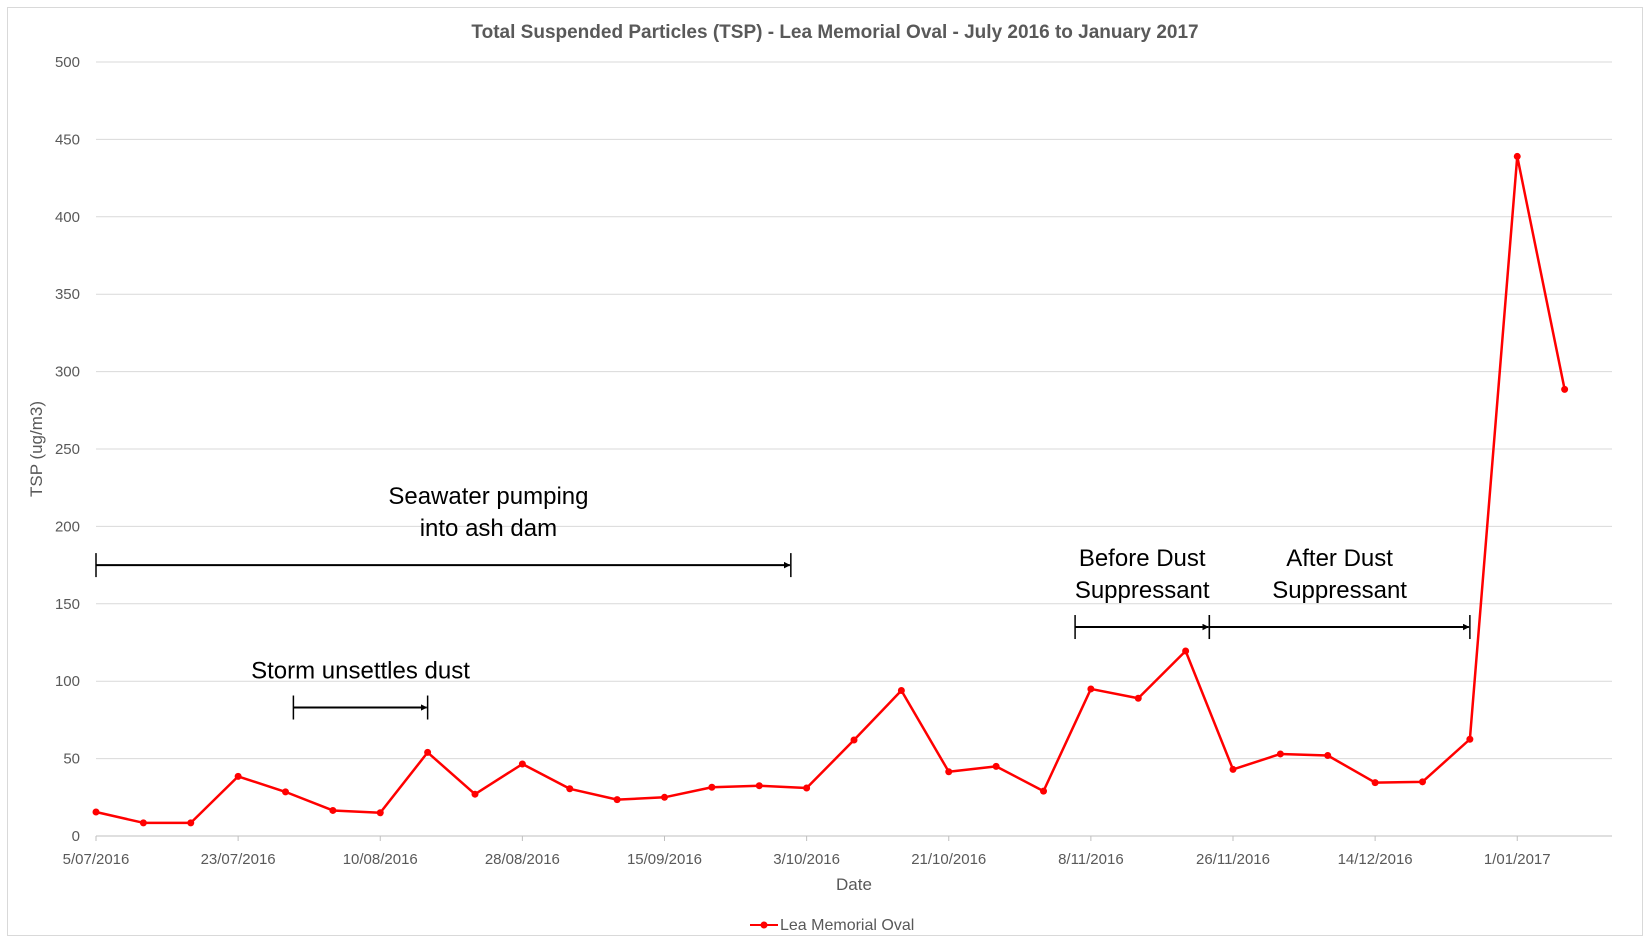 The height and width of the screenshot is (943, 1650). What do you see at coordinates (67, 62) in the screenshot?
I see `y-tick-label: 500` at bounding box center [67, 62].